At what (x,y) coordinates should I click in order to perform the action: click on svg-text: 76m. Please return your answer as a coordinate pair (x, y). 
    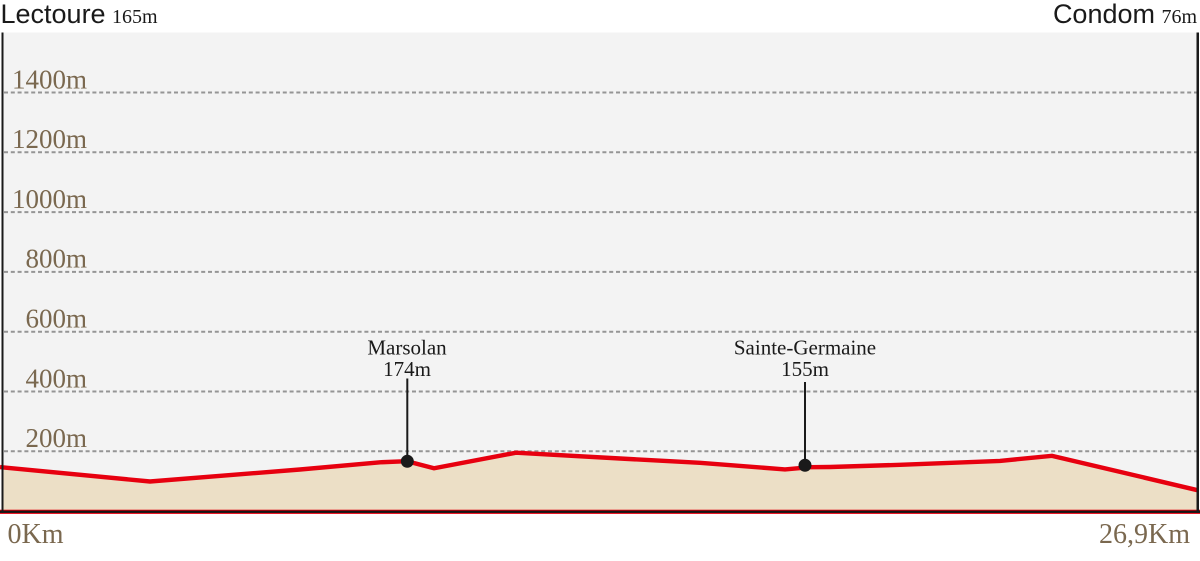
    Looking at the image, I should click on (1179, 17).